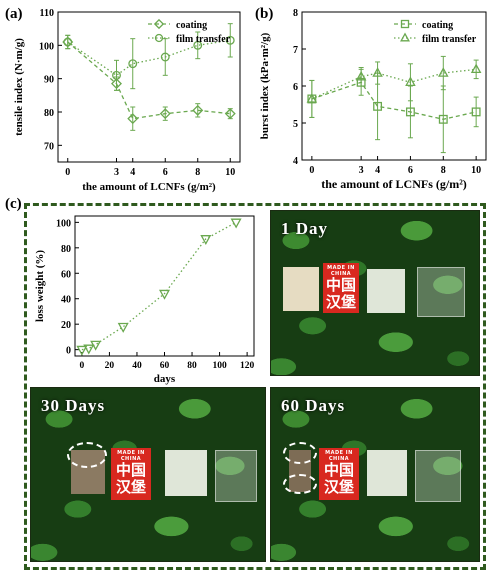 This screenshot has height=579, width=500. Describe the element at coordinates (295, 161) in the screenshot. I see `y-tick-label: 4` at that location.